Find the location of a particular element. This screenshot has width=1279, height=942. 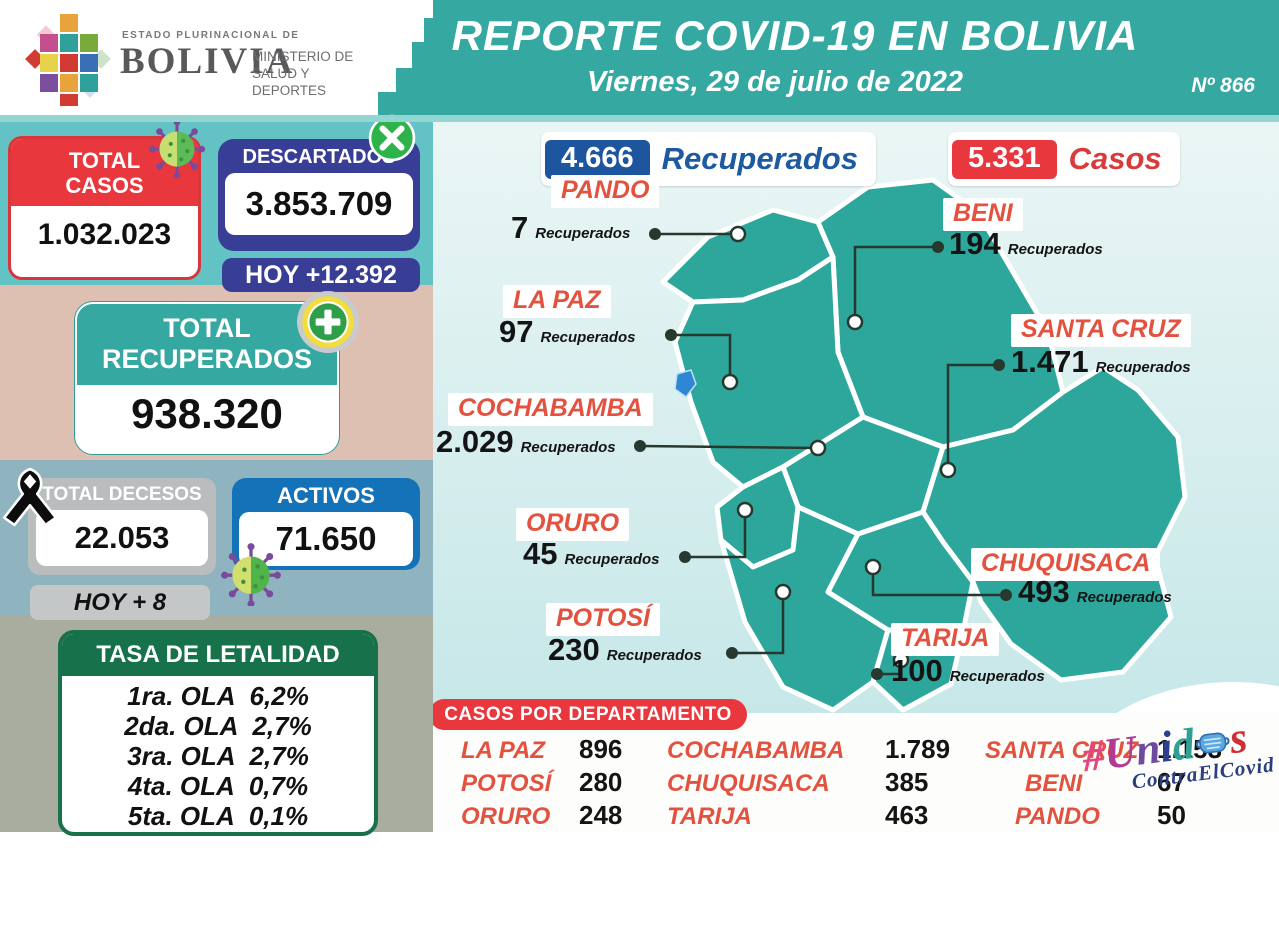

dept-count-pando: 7 Recuperados is located at coordinates (571, 227).